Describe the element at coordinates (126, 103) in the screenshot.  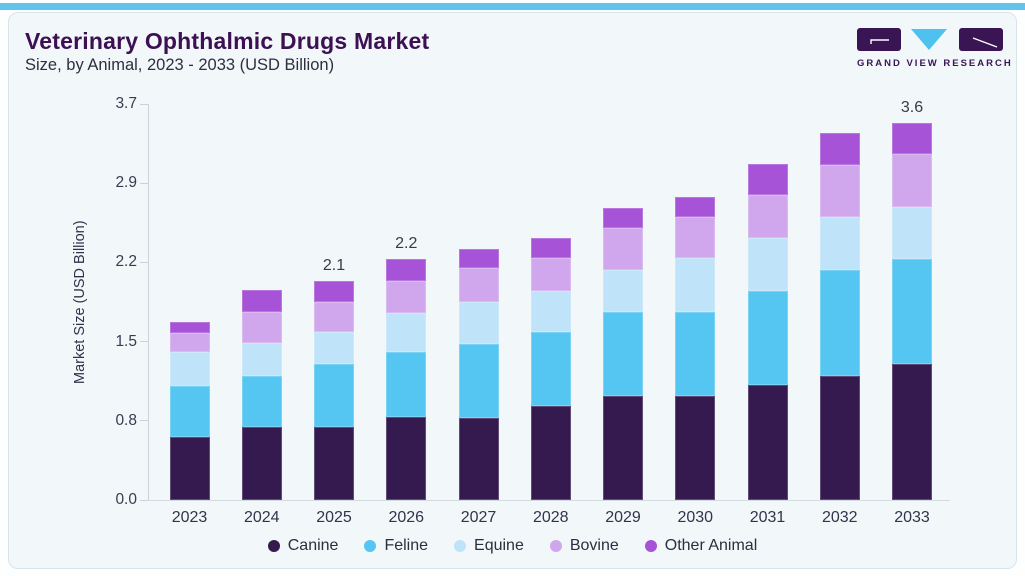
I see `y-tick-label: 3.7` at that location.